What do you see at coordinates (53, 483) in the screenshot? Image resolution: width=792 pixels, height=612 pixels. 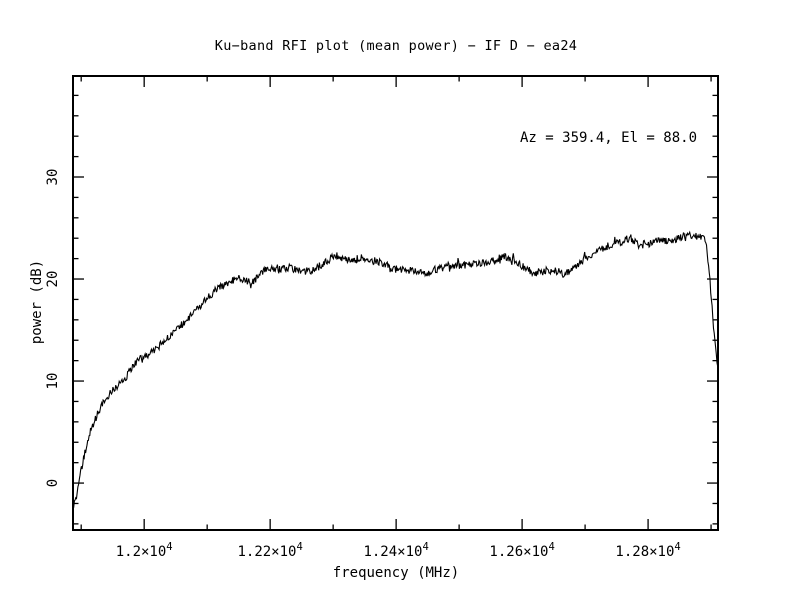 I see `y-tick-label: 0` at bounding box center [53, 483].